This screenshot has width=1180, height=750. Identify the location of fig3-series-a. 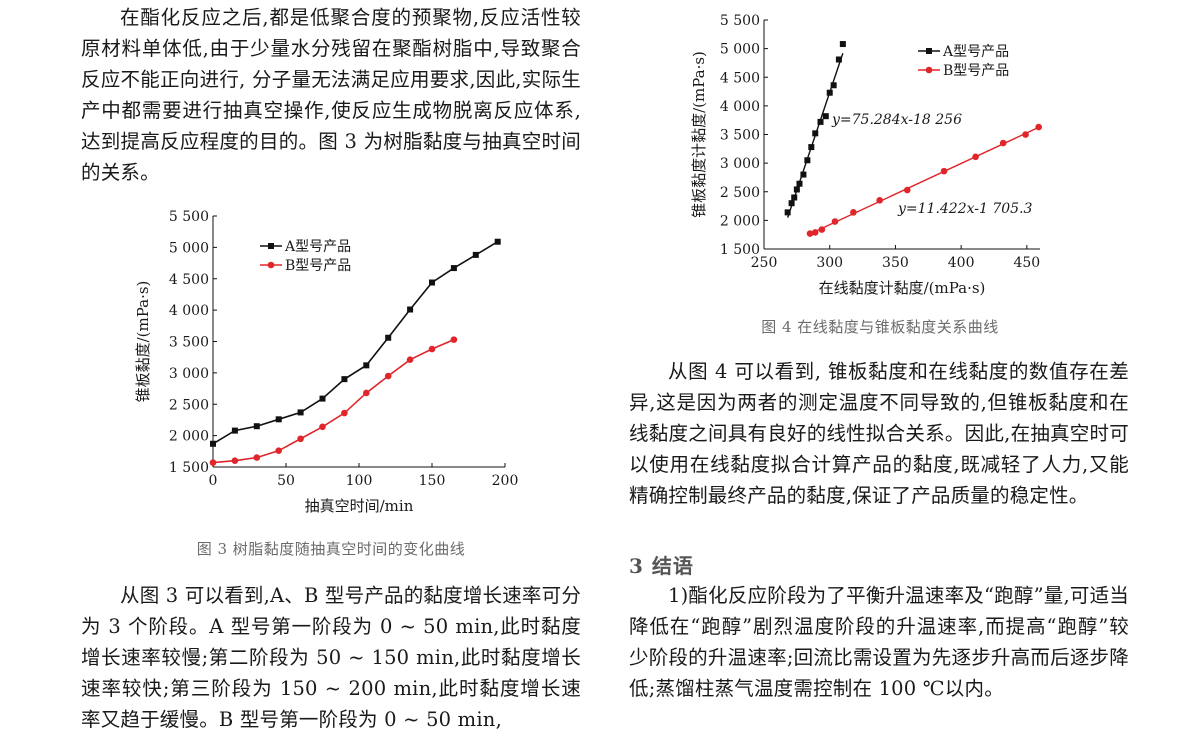
(355, 342).